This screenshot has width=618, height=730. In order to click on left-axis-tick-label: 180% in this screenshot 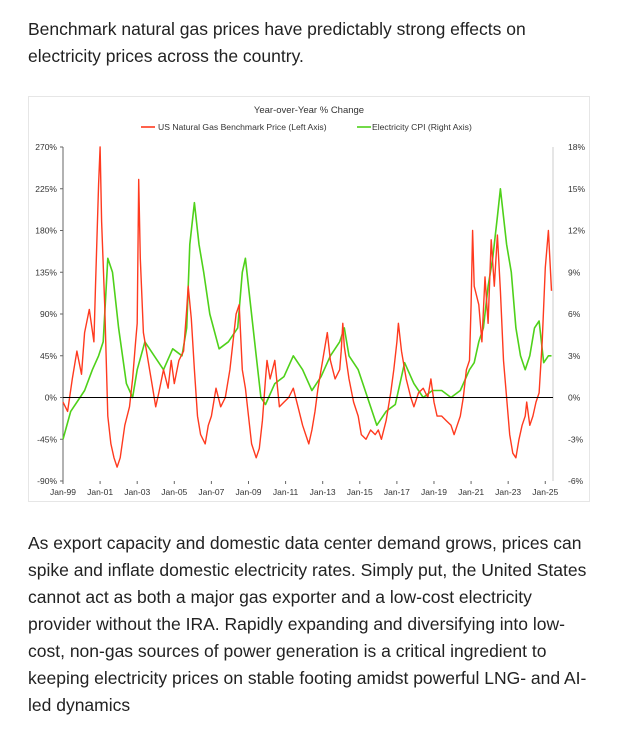, I will do `click(46, 231)`.